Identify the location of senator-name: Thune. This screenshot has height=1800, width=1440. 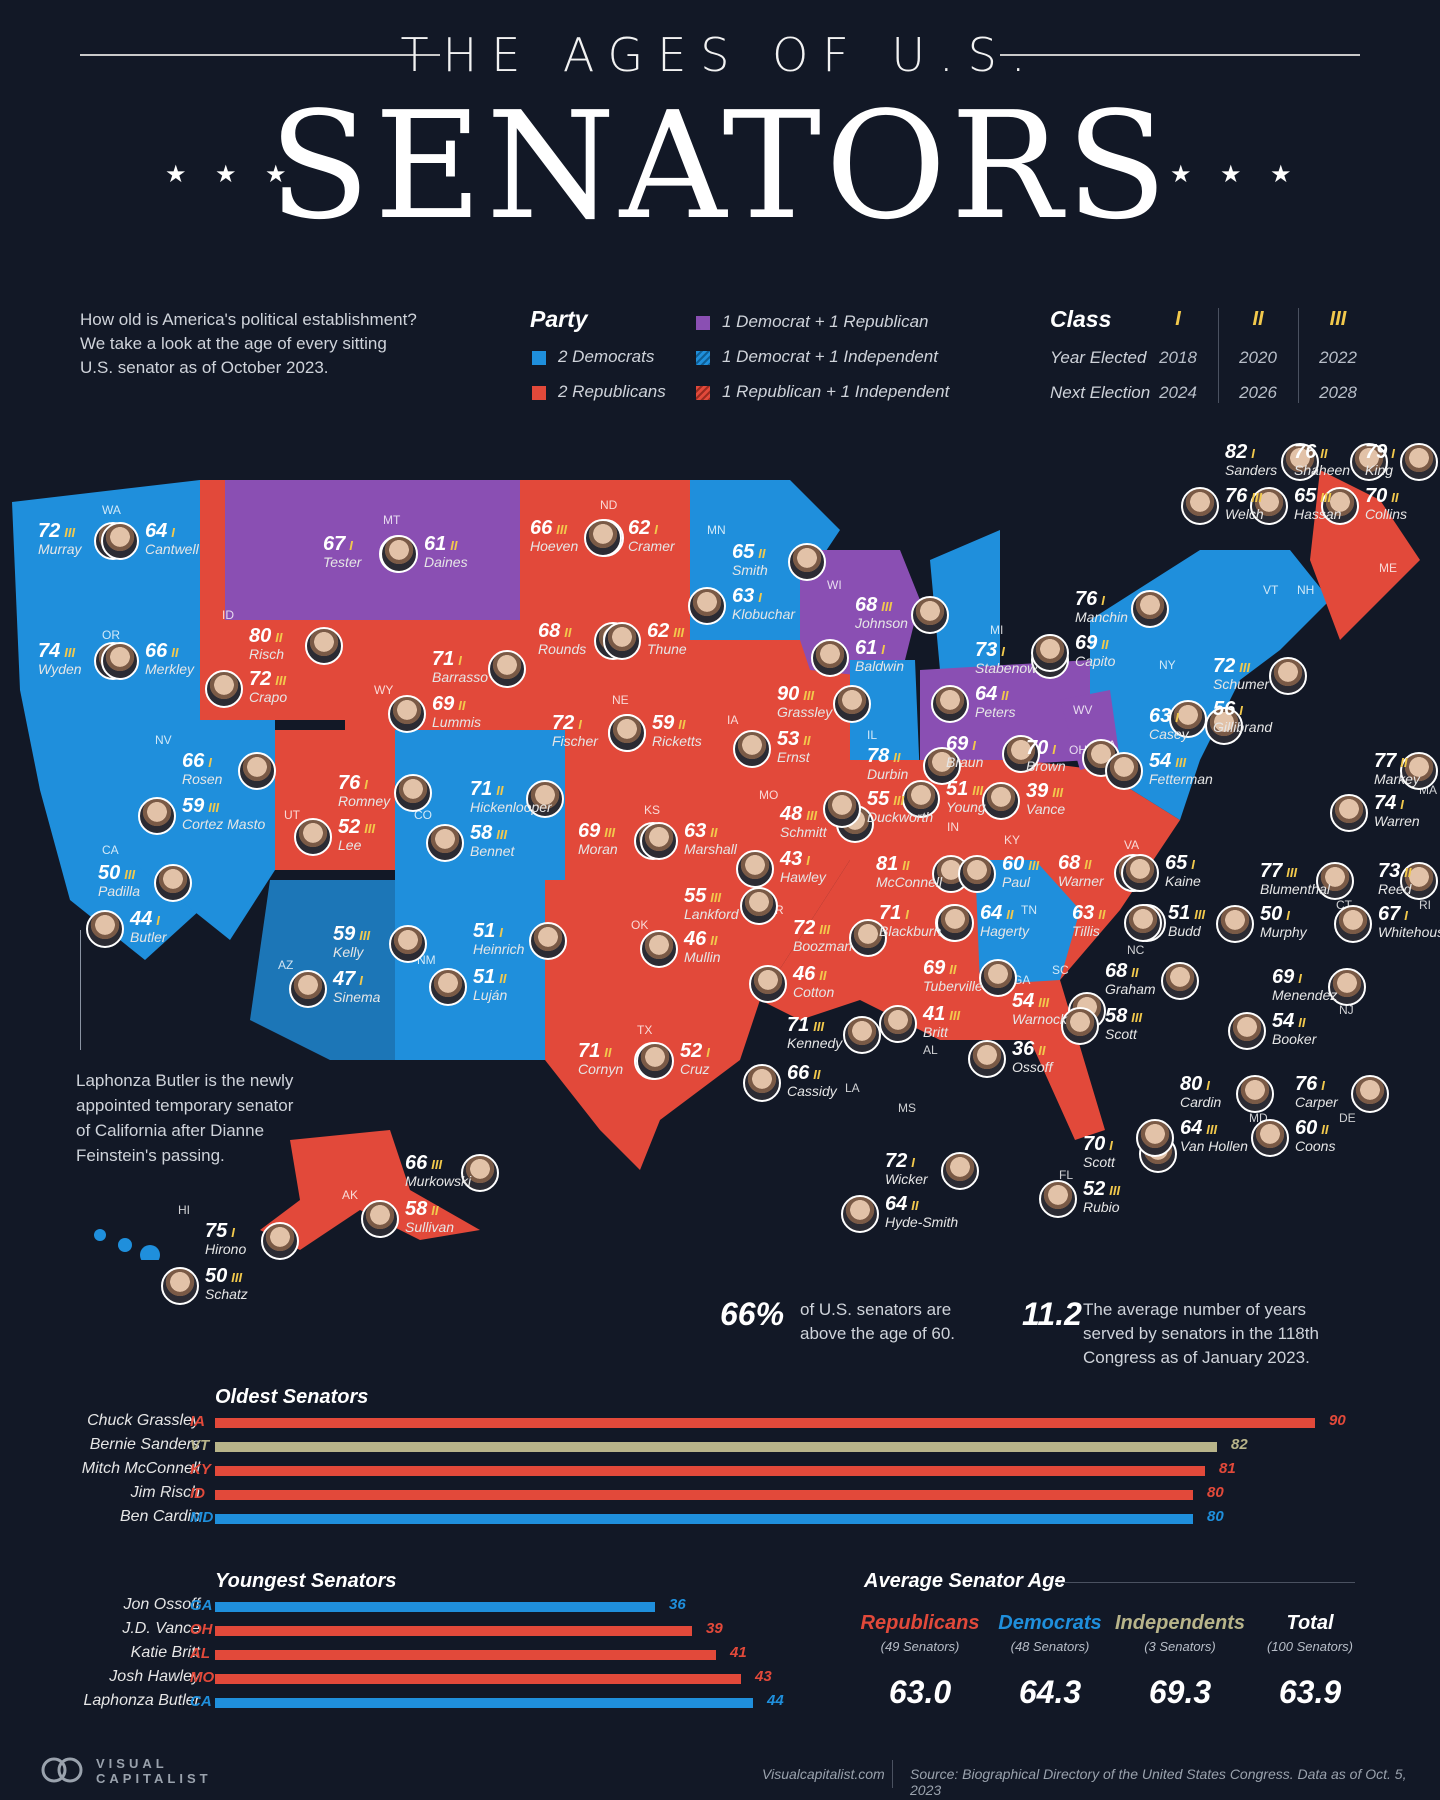
(667, 649).